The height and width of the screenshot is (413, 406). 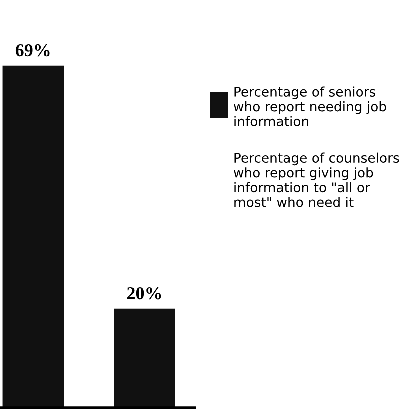 What do you see at coordinates (317, 180) in the screenshot?
I see `text: Percentage of counselors who report giving job information to "all or most" who need it` at bounding box center [317, 180].